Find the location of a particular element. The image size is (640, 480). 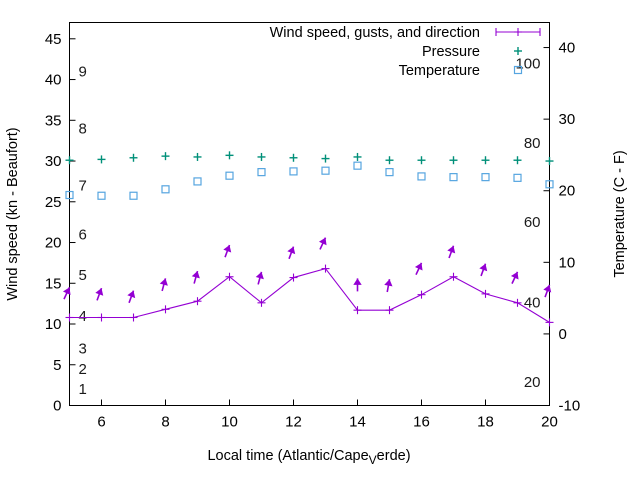

x-tick-label: 8 is located at coordinates (165, 422).